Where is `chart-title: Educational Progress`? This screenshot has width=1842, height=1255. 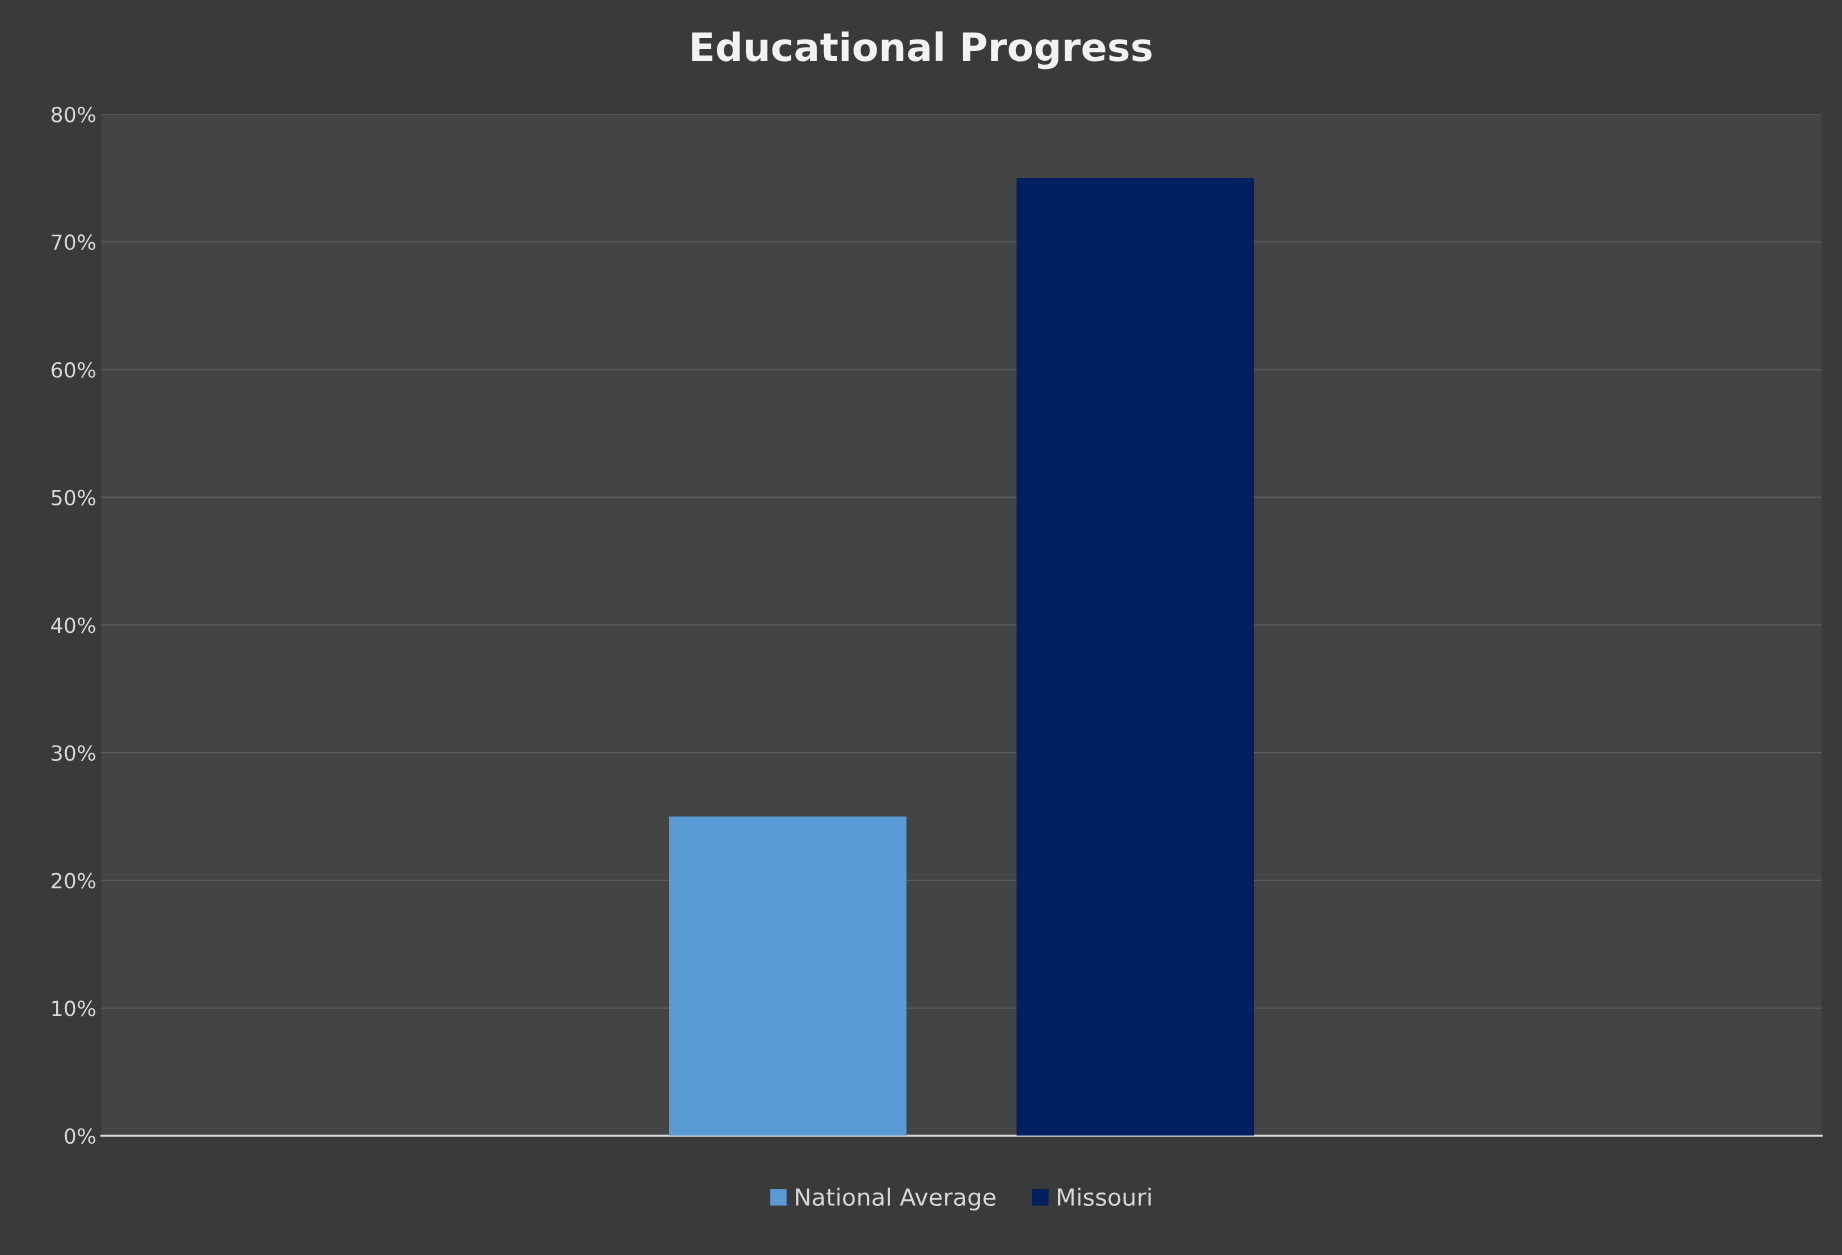 chart-title: Educational Progress is located at coordinates (922, 50).